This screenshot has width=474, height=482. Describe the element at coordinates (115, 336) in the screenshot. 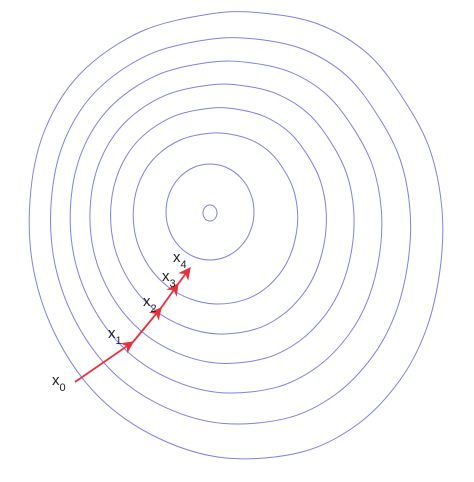

I see `point-label-x1: x1` at that location.